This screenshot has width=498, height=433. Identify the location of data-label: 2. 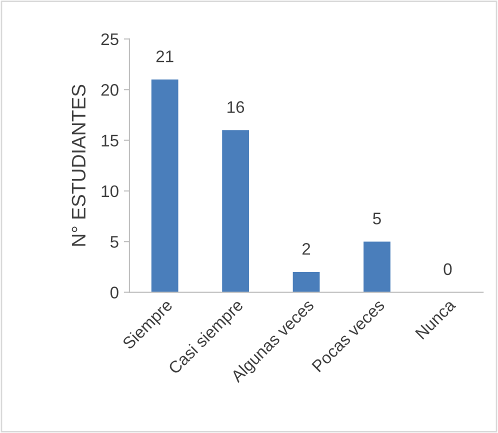
(306, 249).